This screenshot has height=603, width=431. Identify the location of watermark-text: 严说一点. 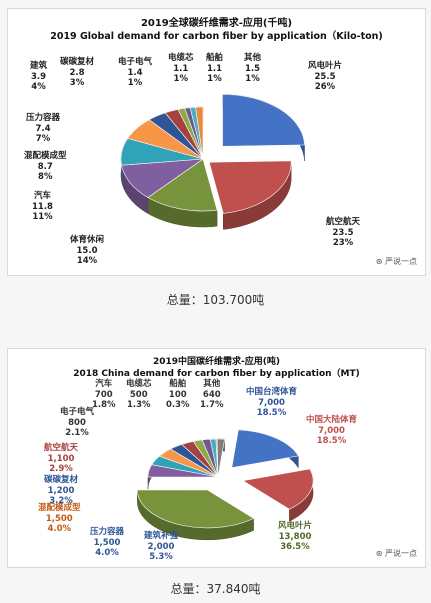
(401, 261).